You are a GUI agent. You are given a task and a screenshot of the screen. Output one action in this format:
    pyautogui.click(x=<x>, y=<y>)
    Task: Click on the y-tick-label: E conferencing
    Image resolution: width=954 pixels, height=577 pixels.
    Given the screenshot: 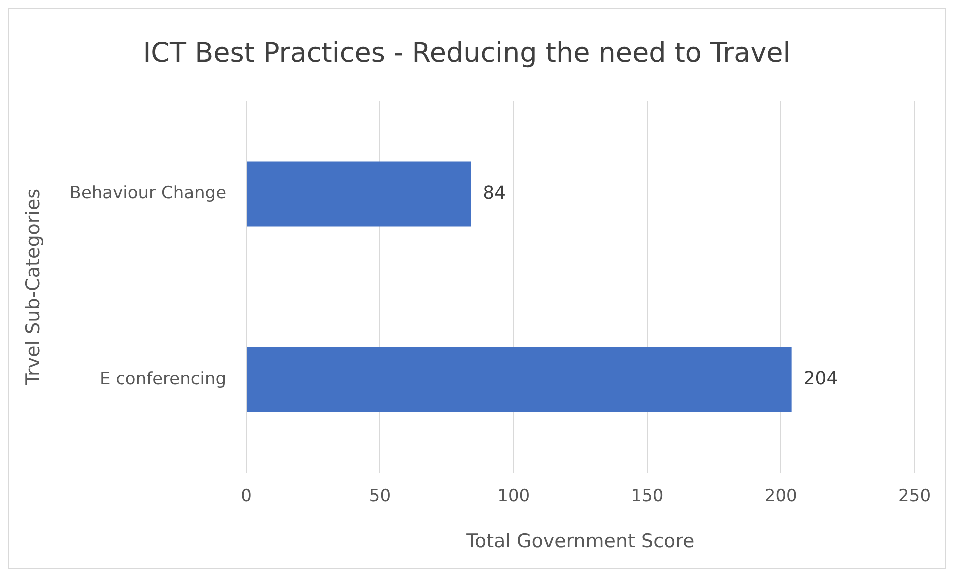 What is the action you would take?
    pyautogui.click(x=163, y=379)
    